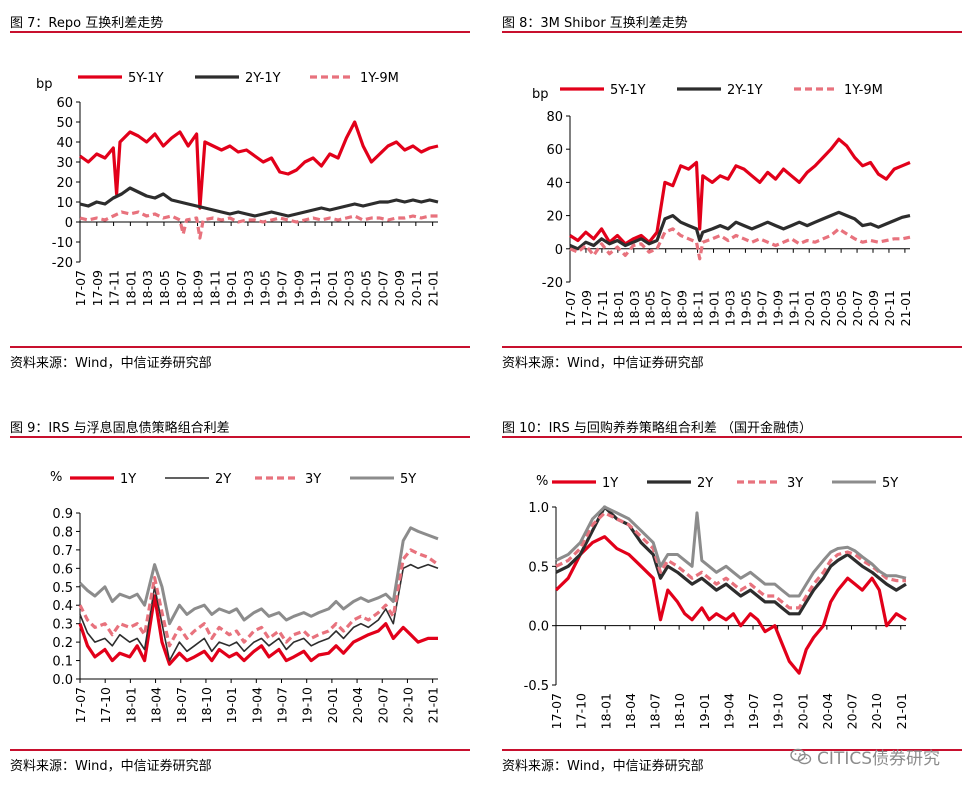  Describe the element at coordinates (62, 569) in the screenshot. I see `y-tick-label: 0.6` at that location.